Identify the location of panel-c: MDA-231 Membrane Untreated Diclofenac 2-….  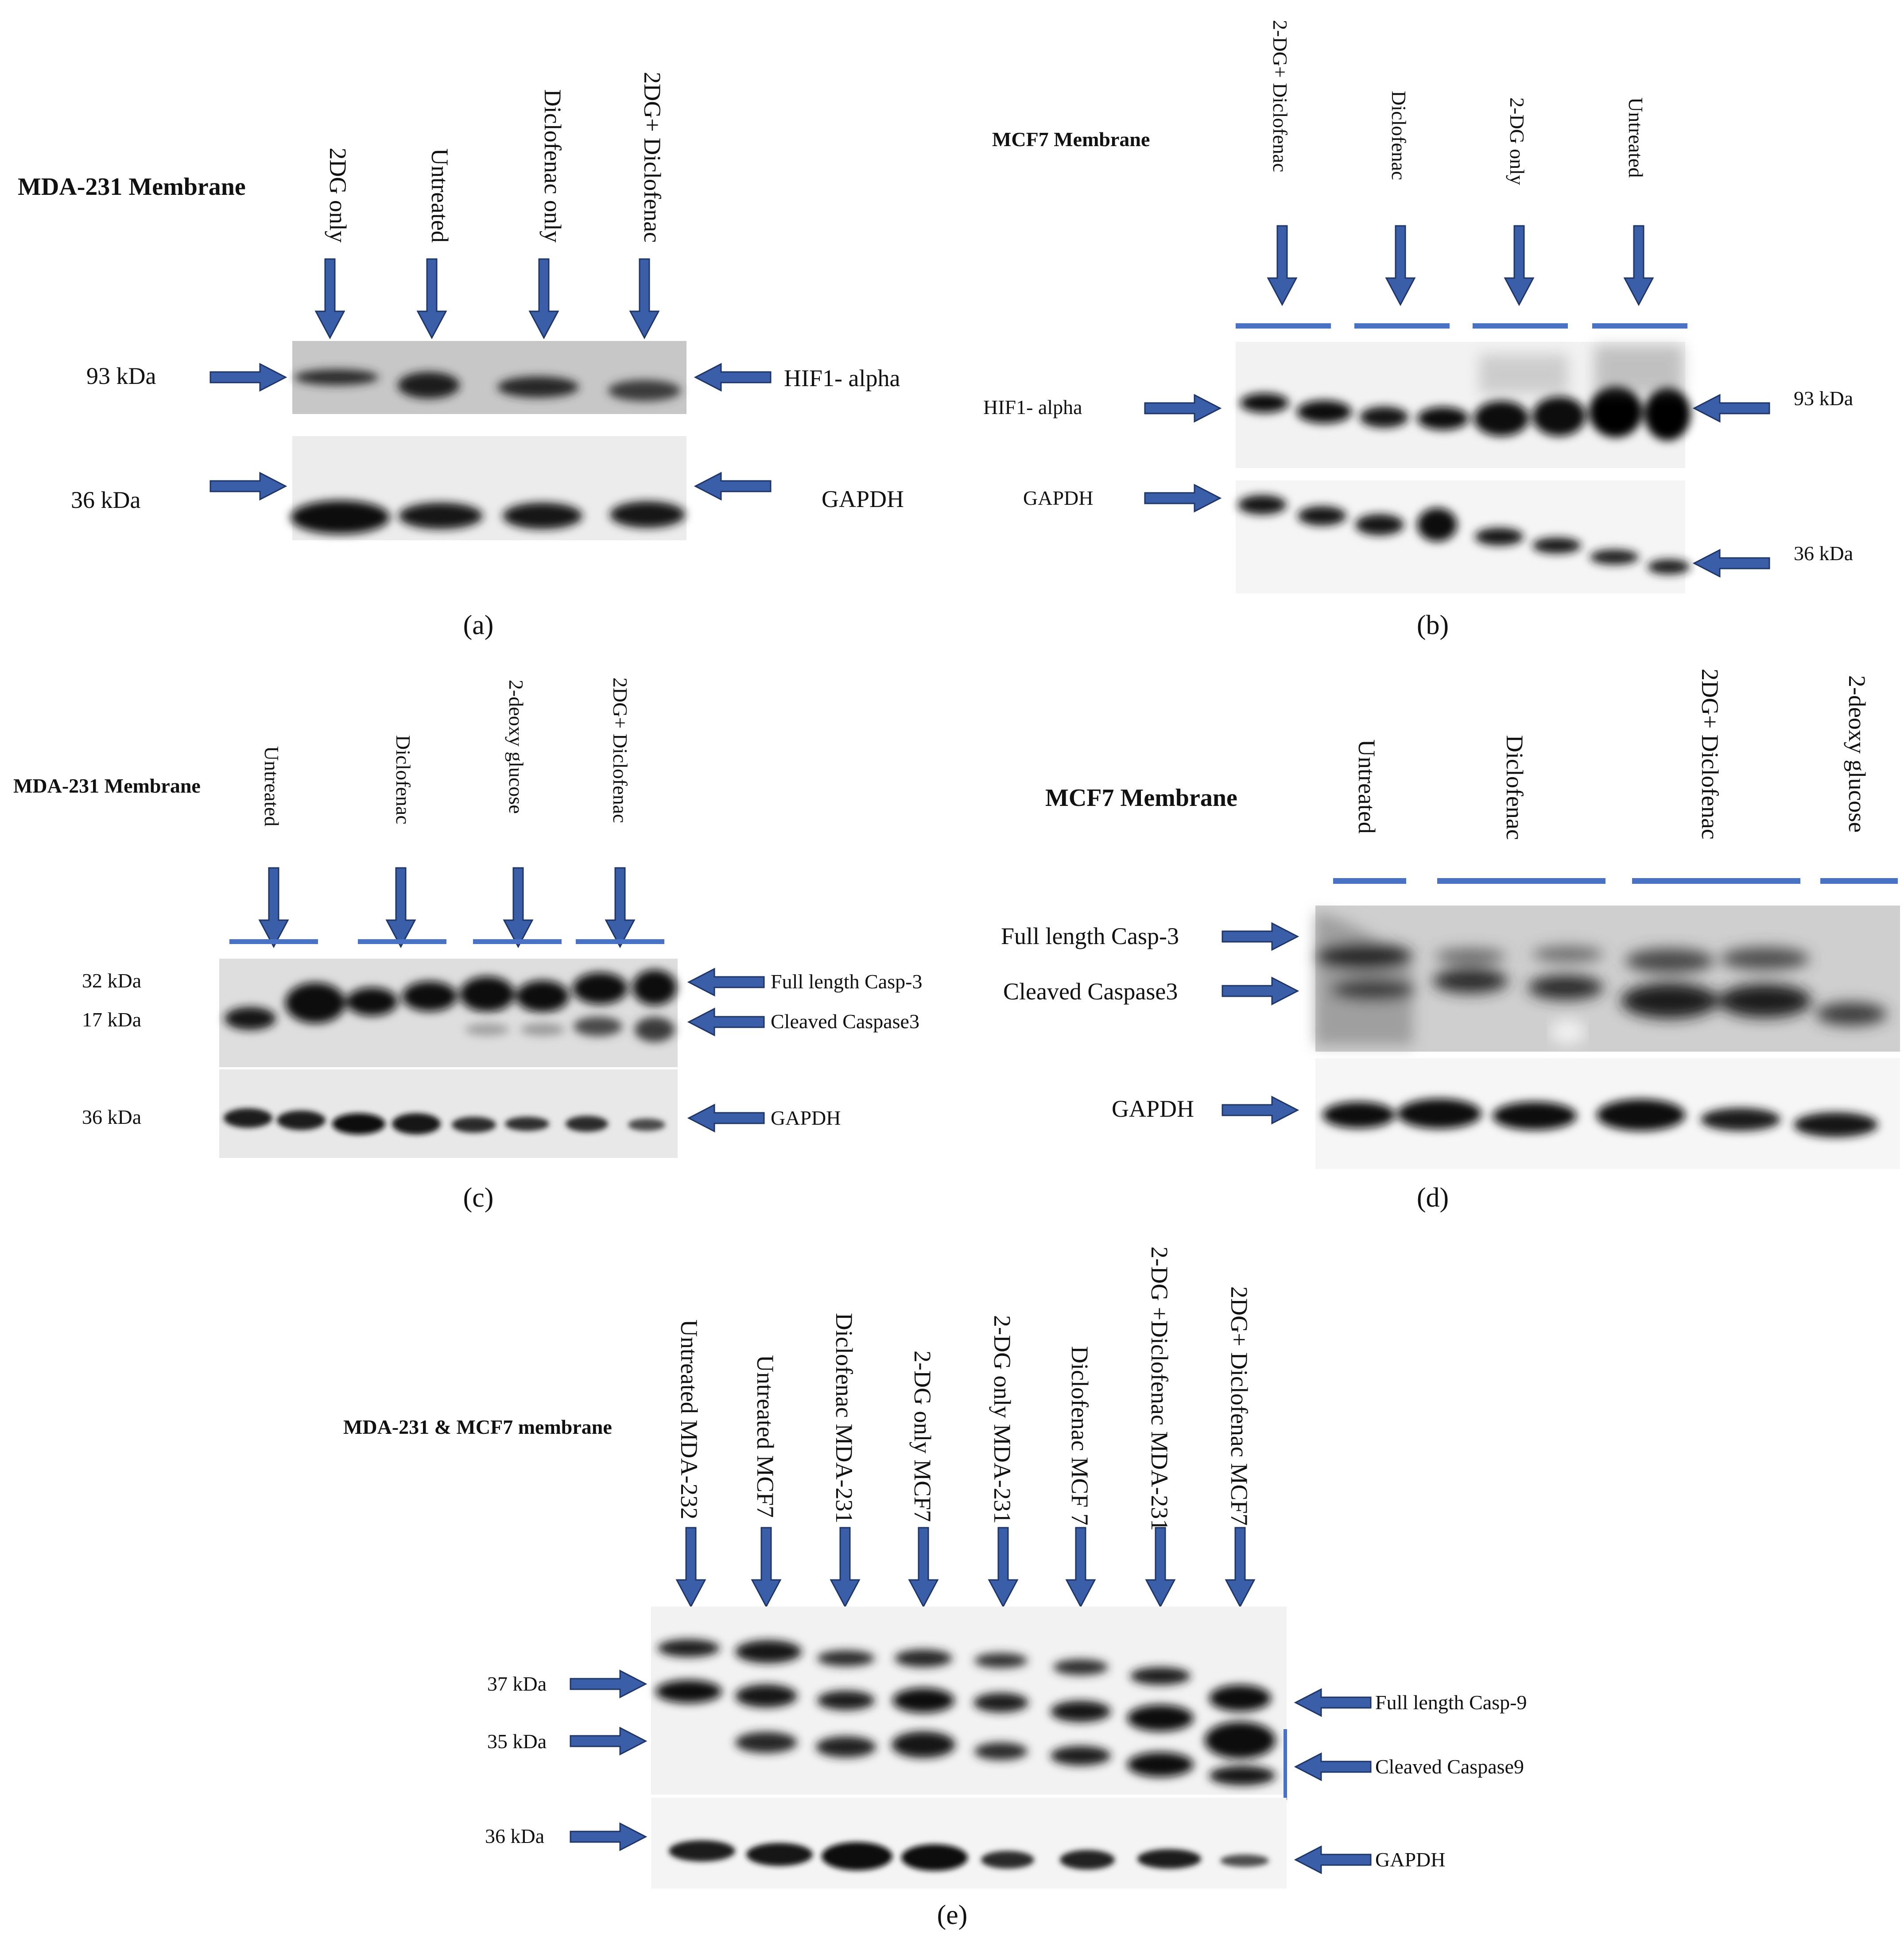
(467, 945).